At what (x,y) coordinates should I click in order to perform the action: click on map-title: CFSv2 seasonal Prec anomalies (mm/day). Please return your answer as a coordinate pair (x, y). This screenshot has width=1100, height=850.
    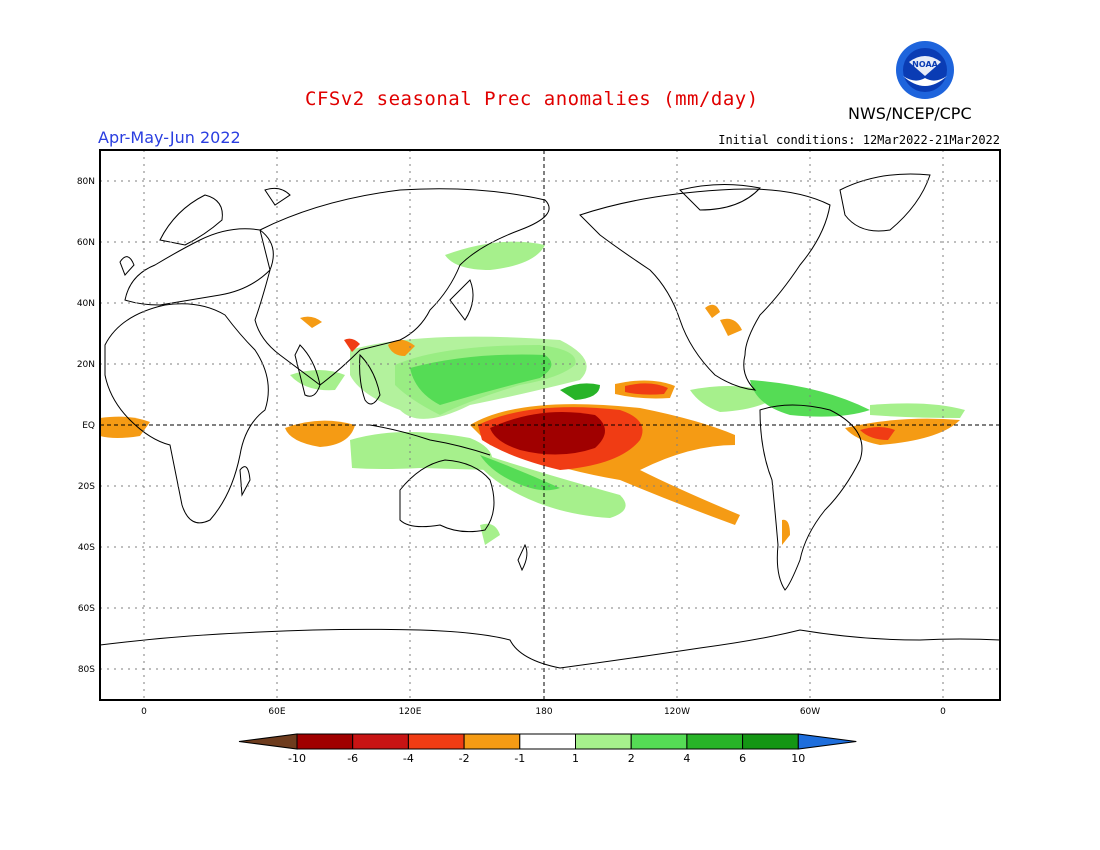
    Looking at the image, I should click on (532, 99).